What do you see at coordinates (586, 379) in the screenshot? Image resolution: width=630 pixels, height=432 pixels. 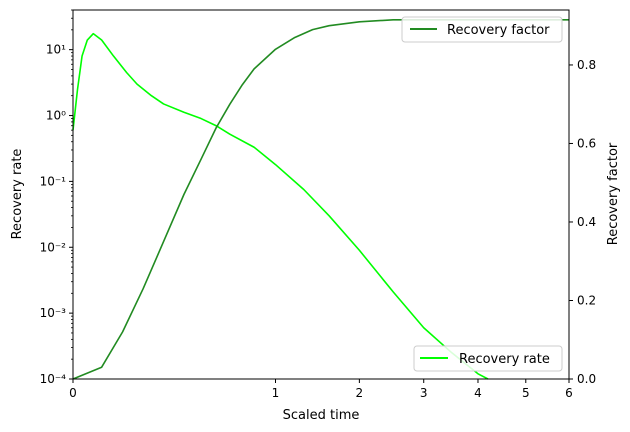 I see `right-y-tick-label: 0.0` at bounding box center [586, 379].